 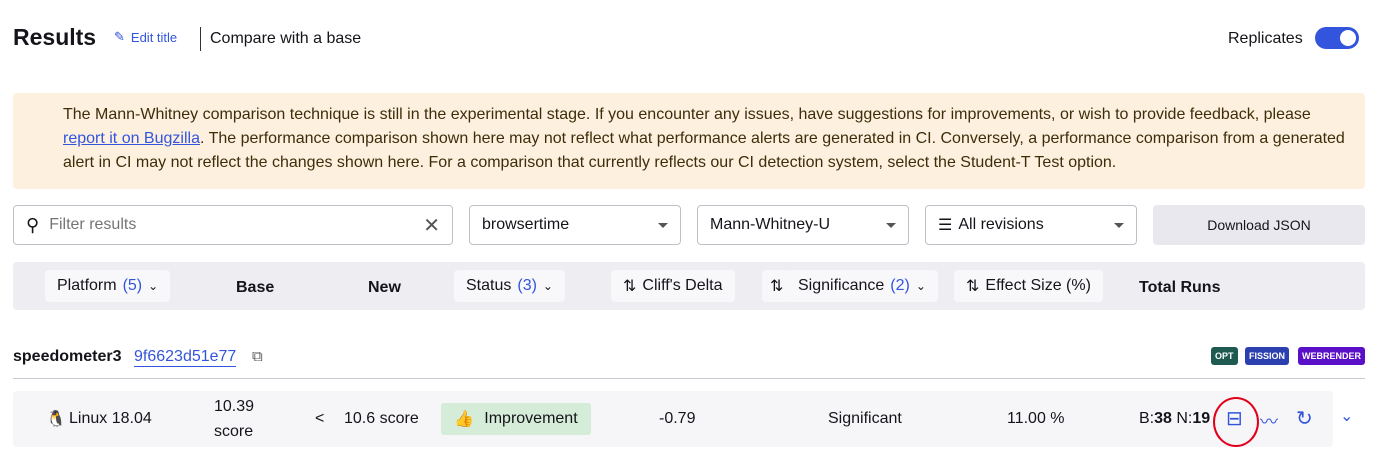 I want to click on status-badge: 👍 Improvement, so click(x=516, y=419).